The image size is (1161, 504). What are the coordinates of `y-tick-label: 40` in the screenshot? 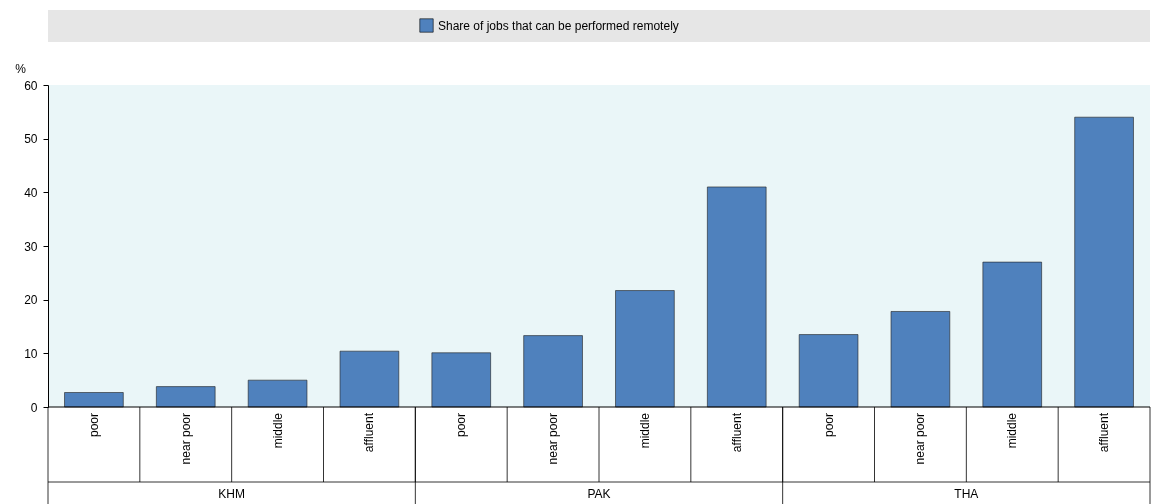 It's located at (31, 192).